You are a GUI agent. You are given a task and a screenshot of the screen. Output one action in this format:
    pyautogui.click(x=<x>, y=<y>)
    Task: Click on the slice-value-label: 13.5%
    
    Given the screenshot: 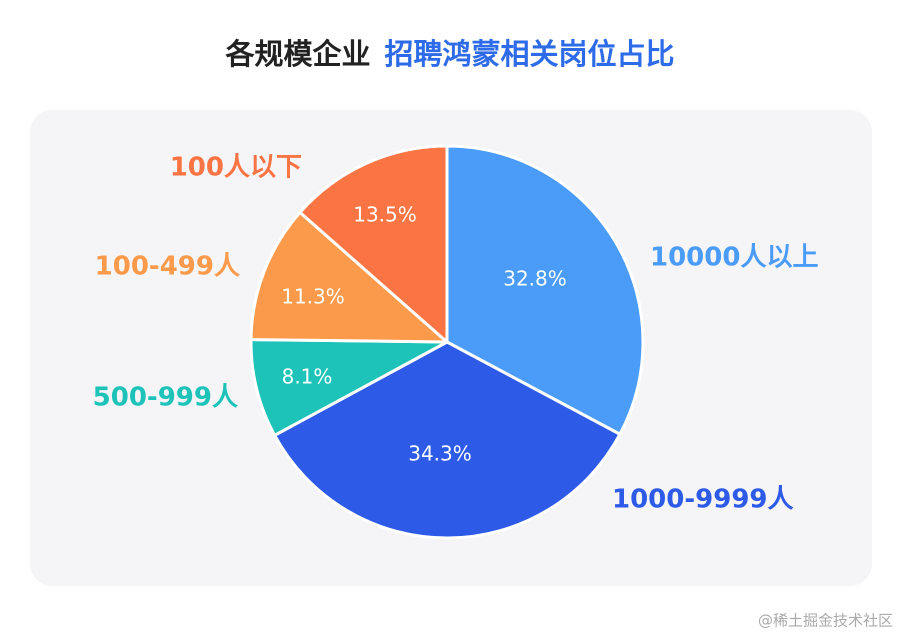 What is the action you would take?
    pyautogui.click(x=385, y=215)
    